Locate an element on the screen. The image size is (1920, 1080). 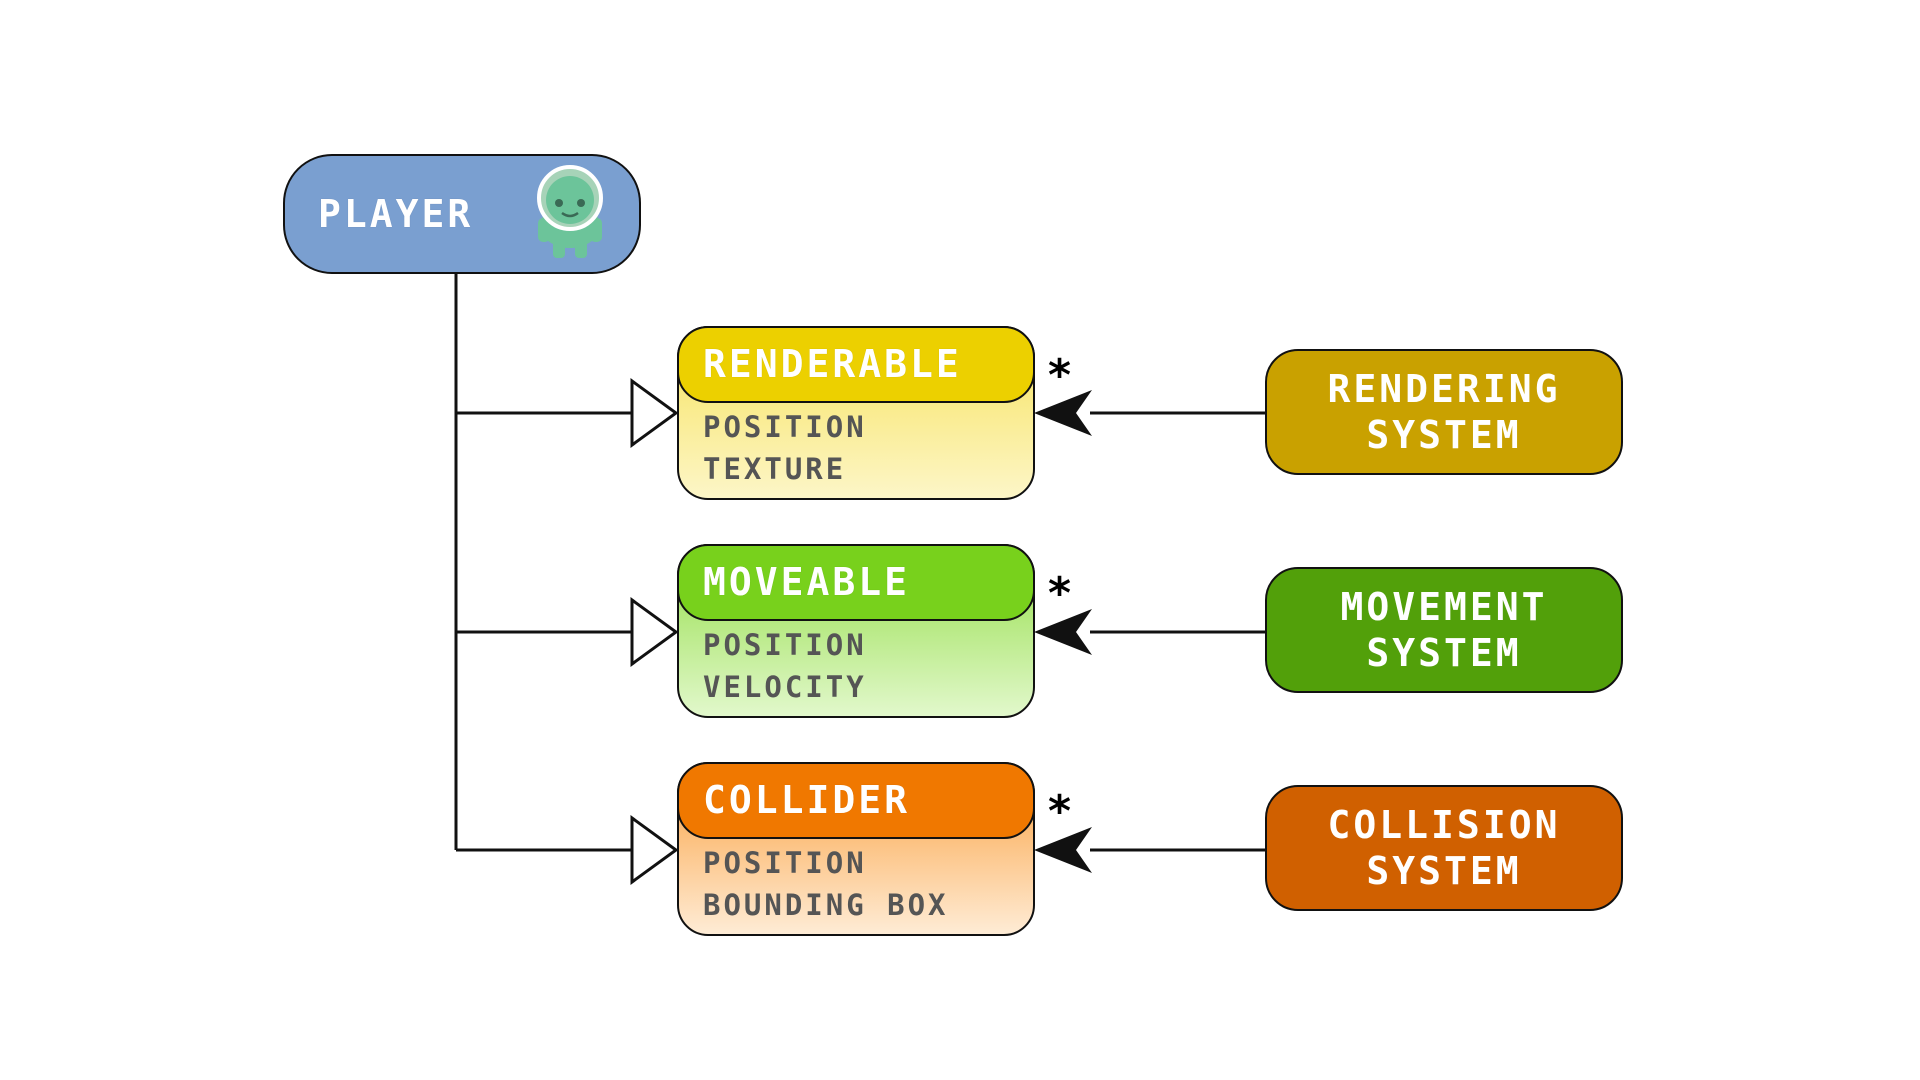
component-renderable is located at coordinates (856, 413).